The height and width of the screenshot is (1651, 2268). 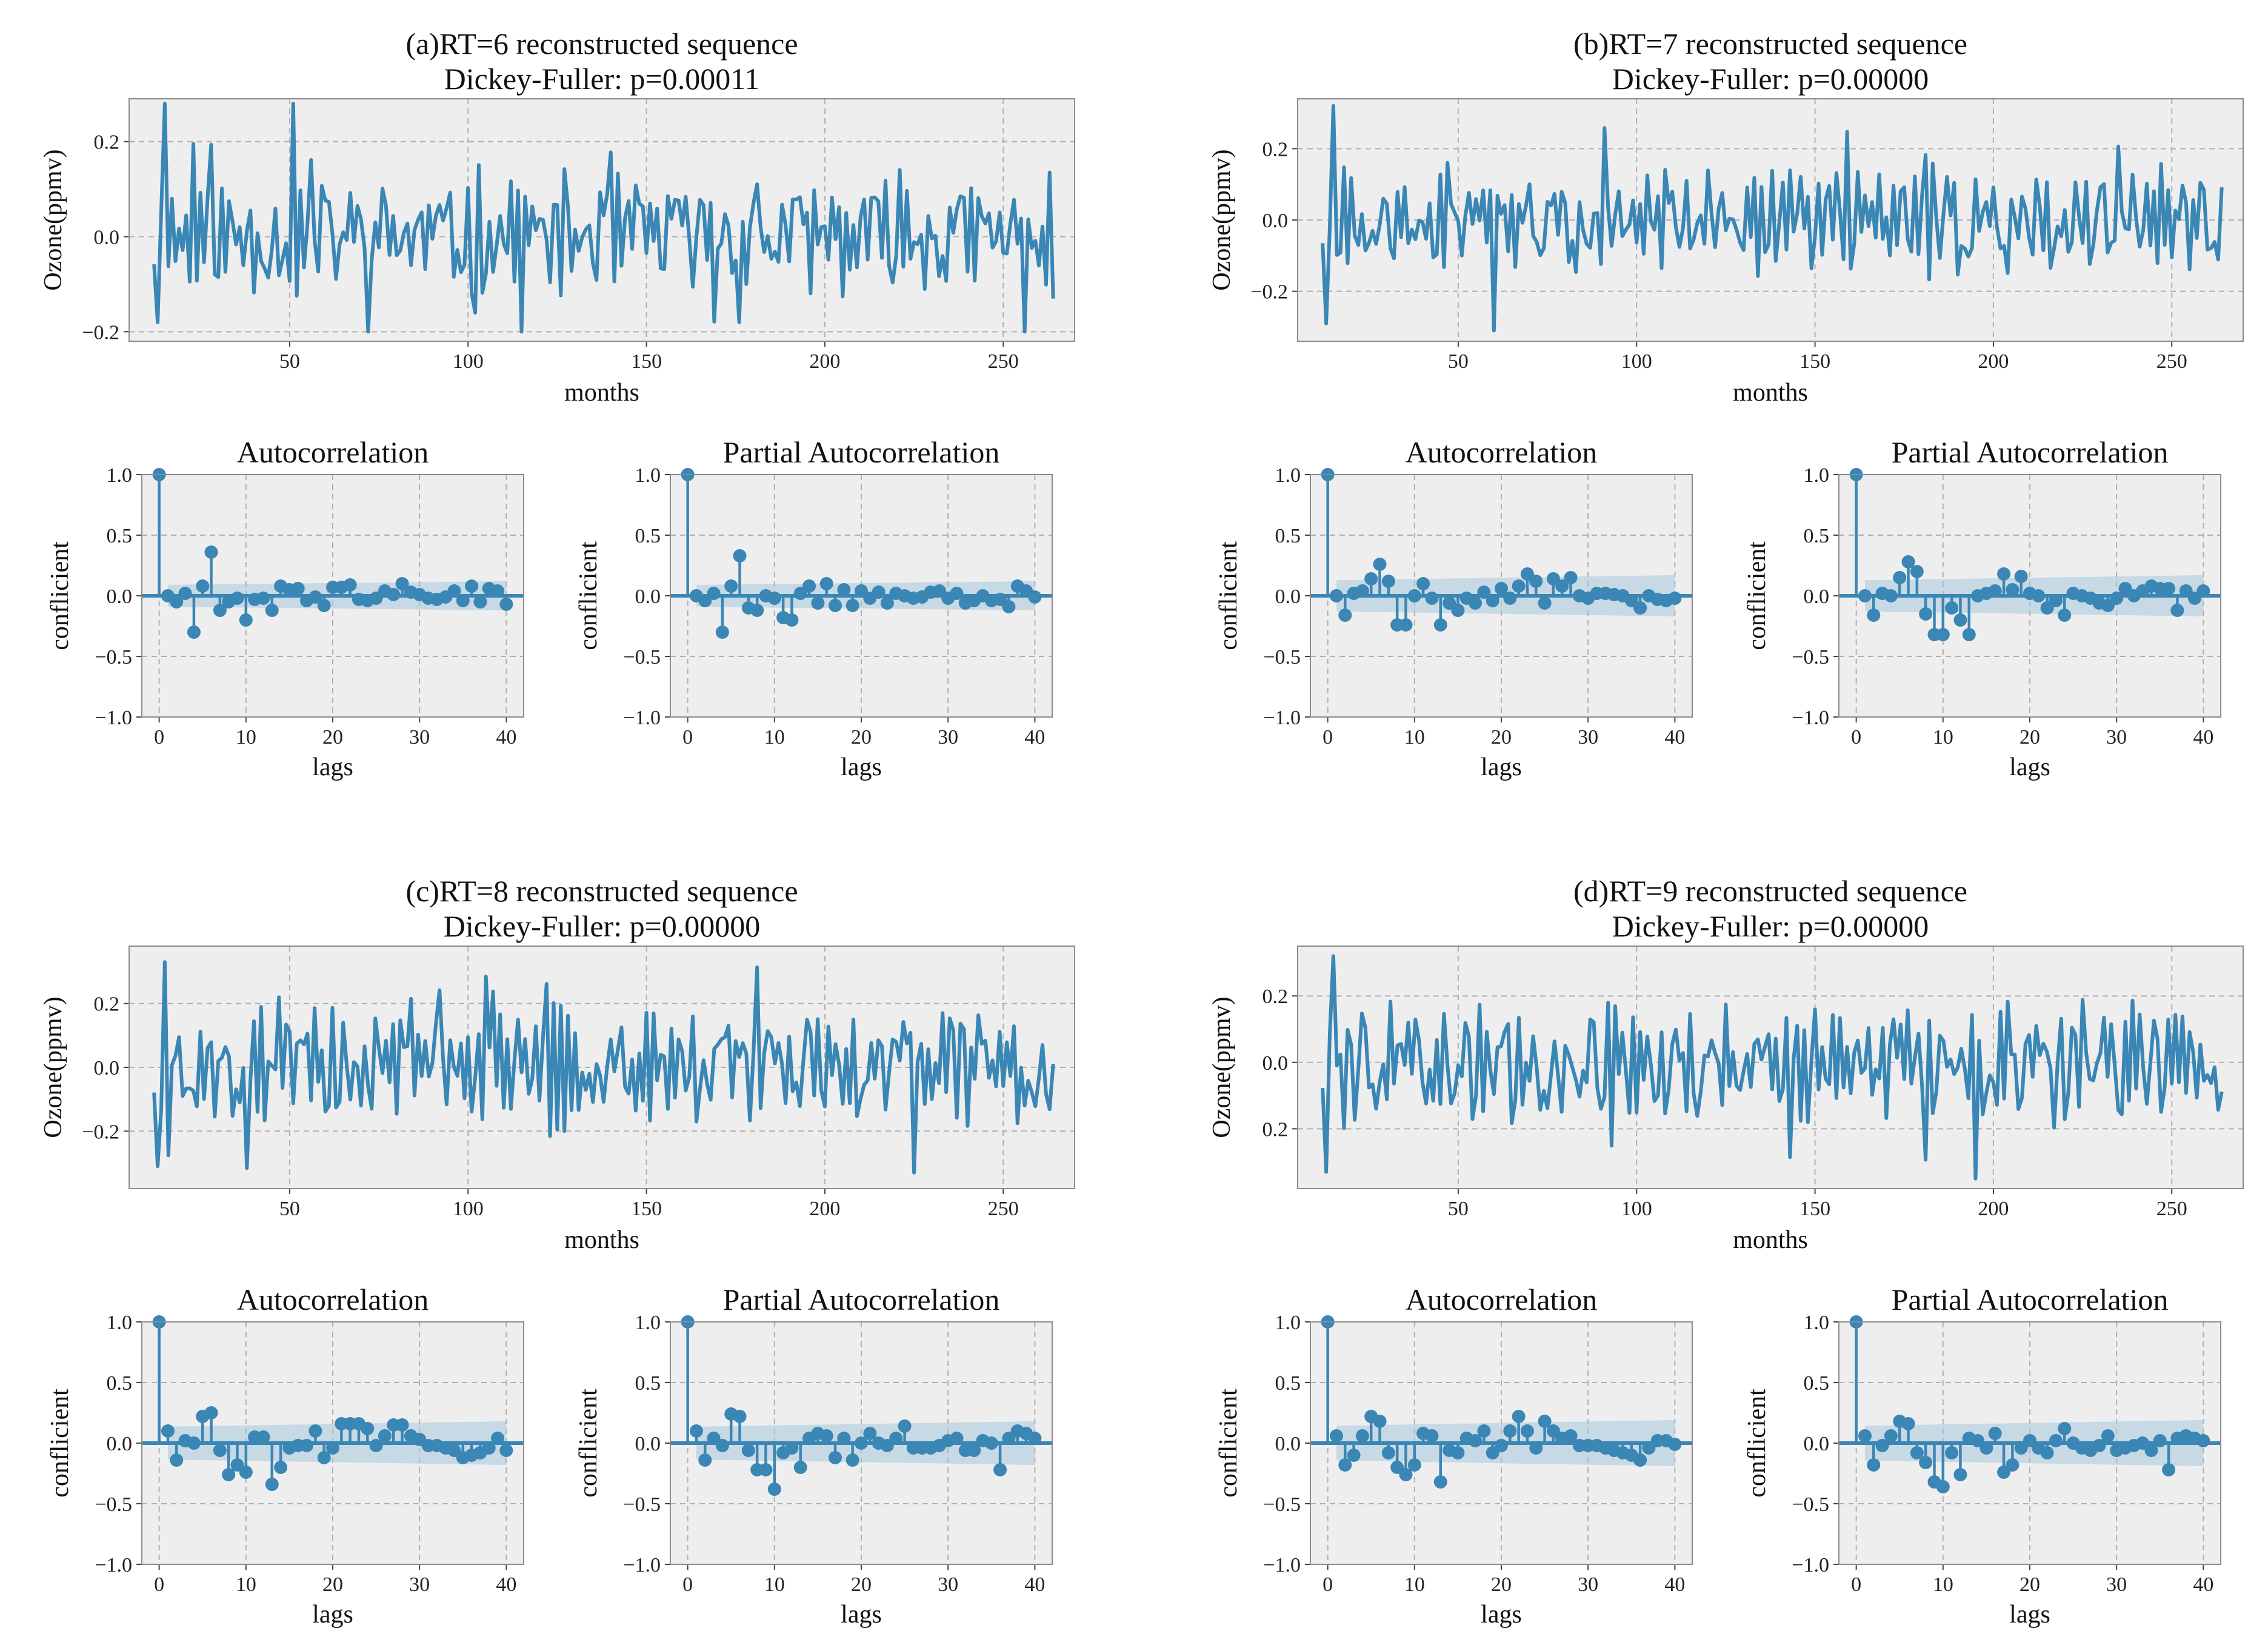 What do you see at coordinates (113, 657) in the screenshot?
I see `panel-a-acf-ytick-label: −0.5` at bounding box center [113, 657].